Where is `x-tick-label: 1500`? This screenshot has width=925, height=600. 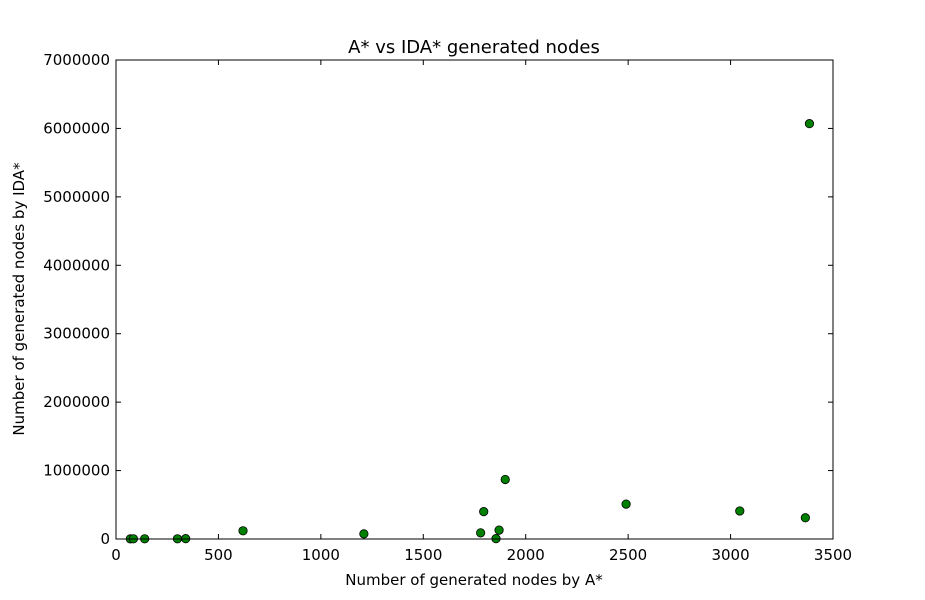
x-tick-label: 1500 is located at coordinates (423, 555).